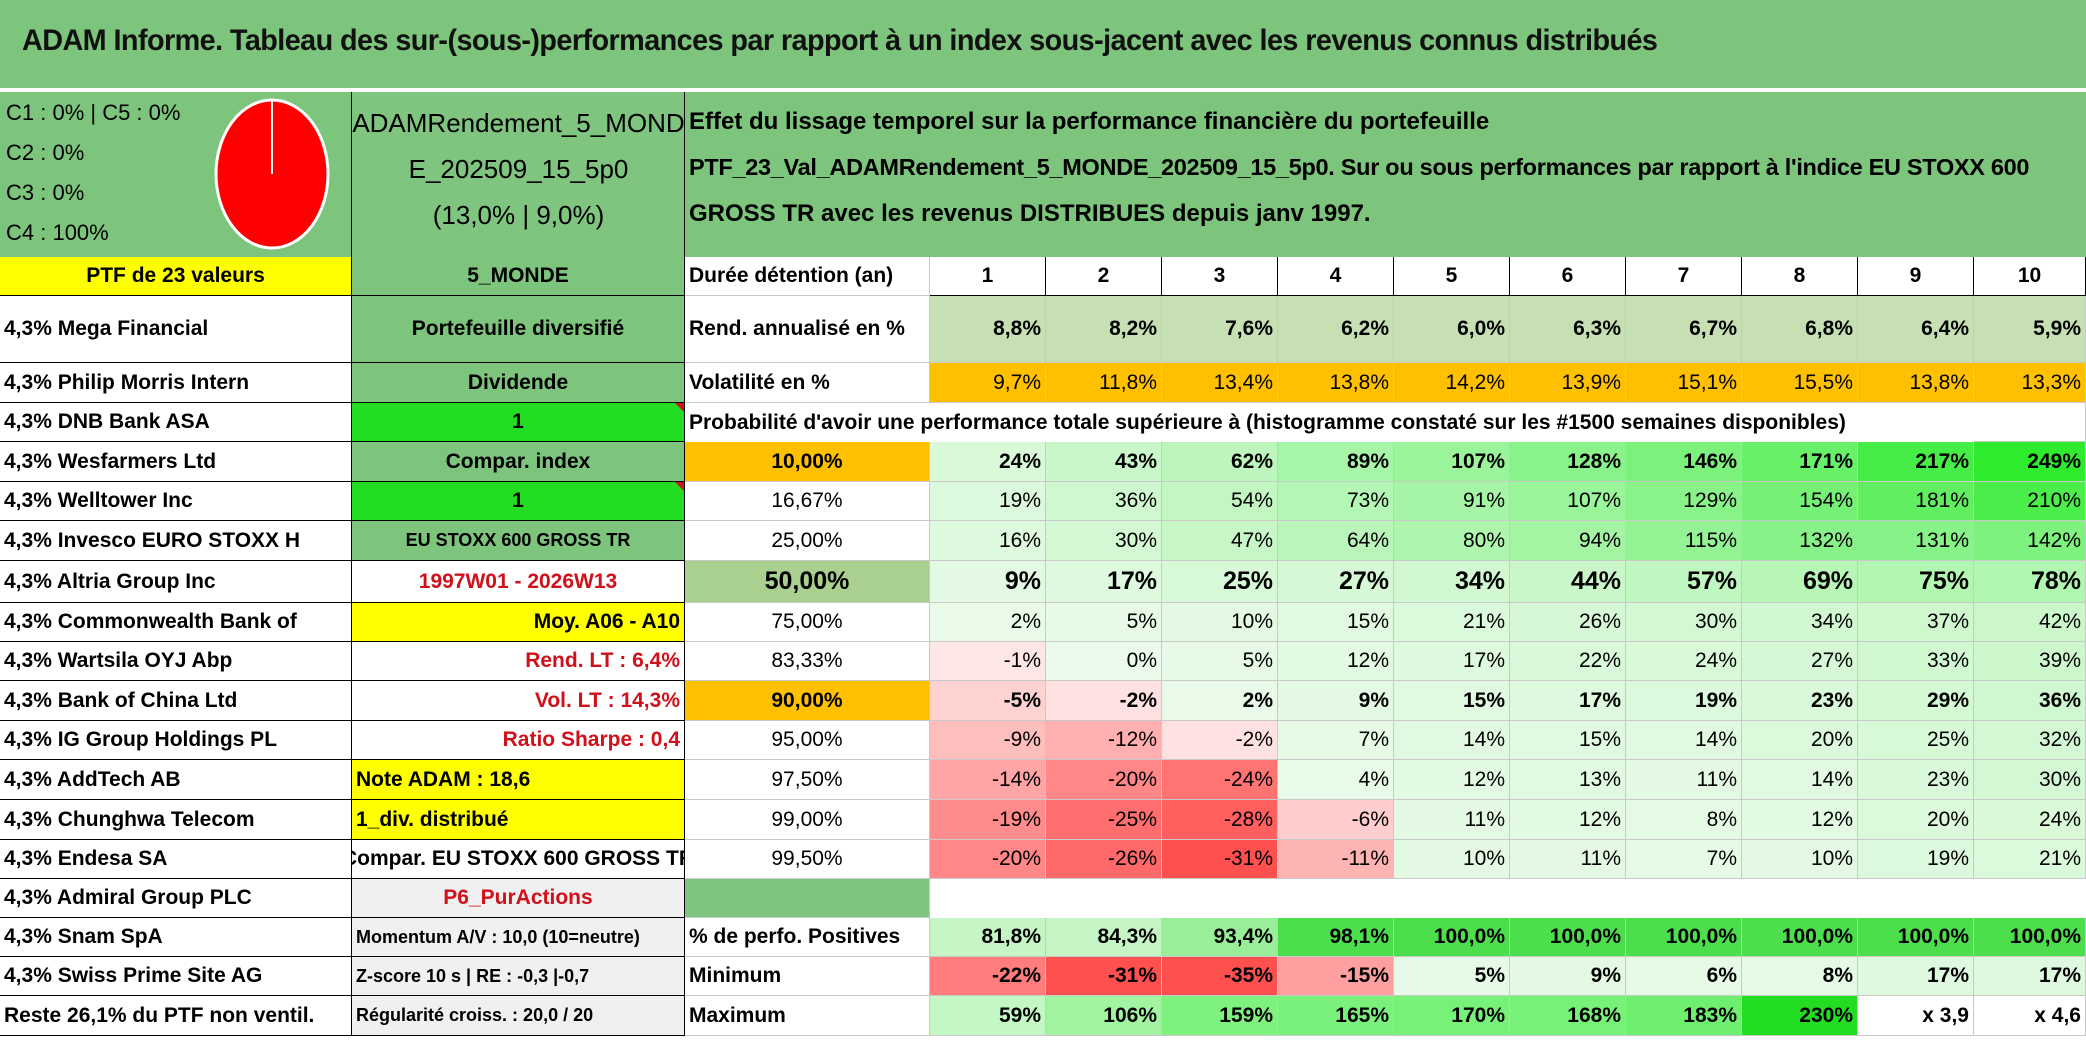 The image size is (2086, 1044). What do you see at coordinates (518, 383) in the screenshot?
I see `income-type: Dividende` at bounding box center [518, 383].